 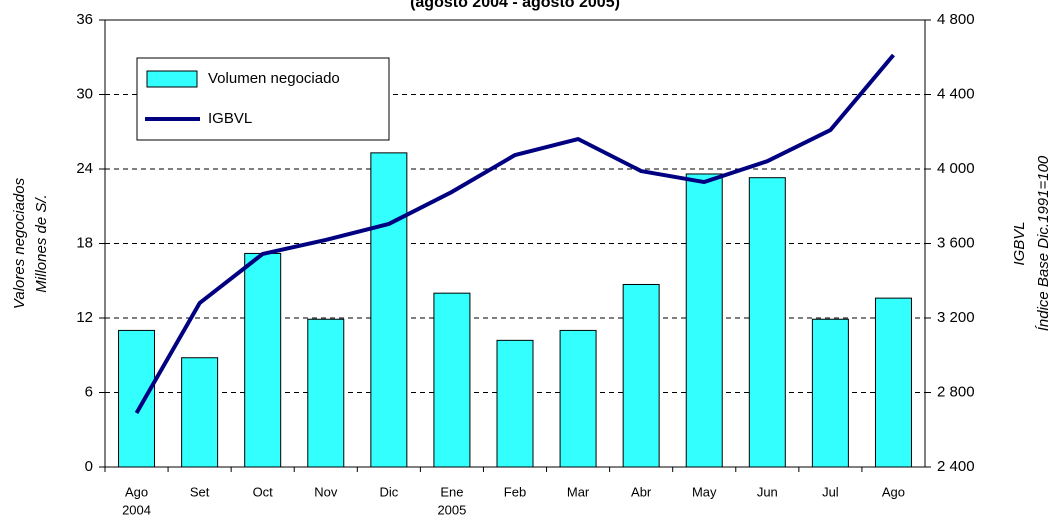 What do you see at coordinates (84, 19) in the screenshot?
I see `y-tick-label: 36` at bounding box center [84, 19].